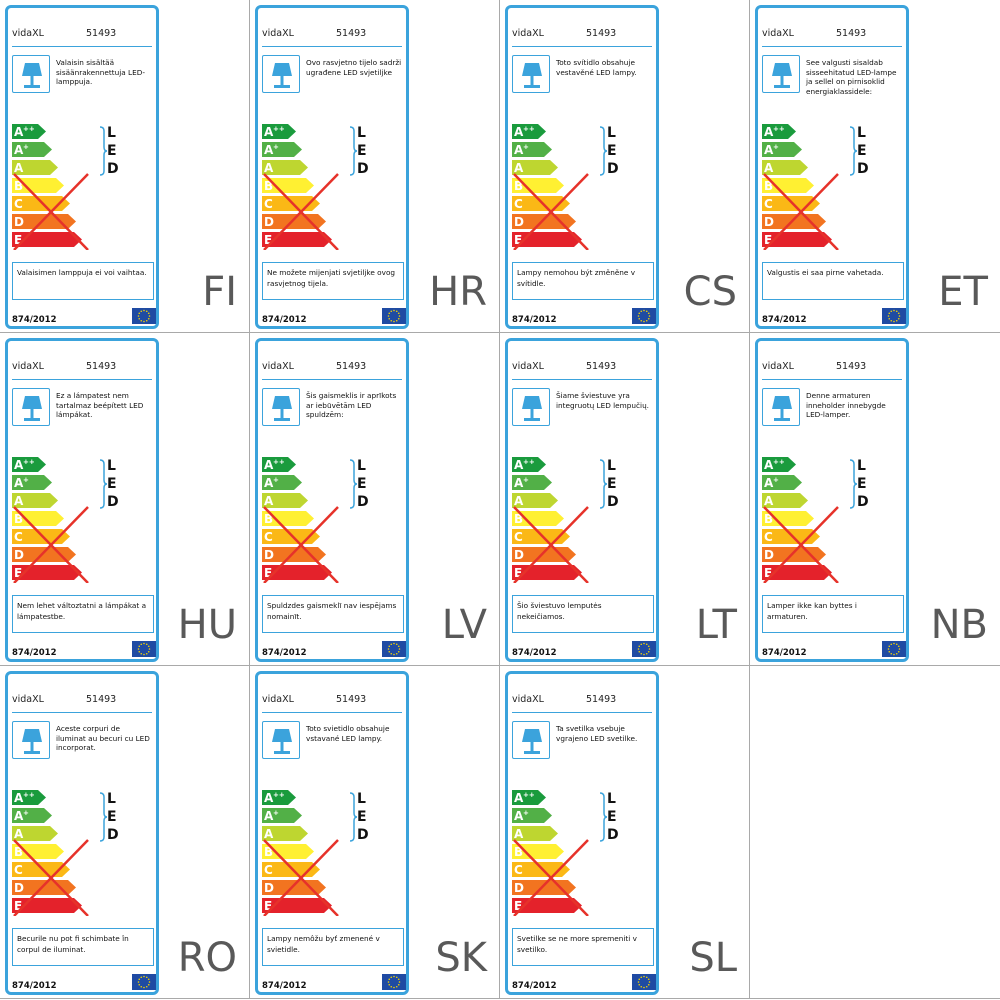  I want to click on replaceability-note: Lampy nemôžu byť zmenené v svietidle., so click(333, 947).